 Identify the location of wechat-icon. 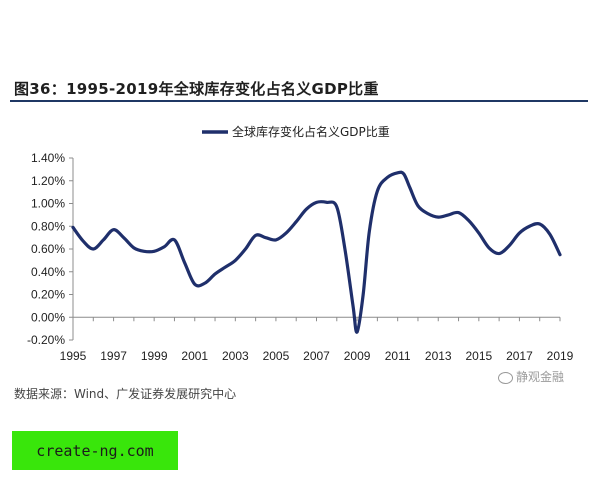
(505, 377).